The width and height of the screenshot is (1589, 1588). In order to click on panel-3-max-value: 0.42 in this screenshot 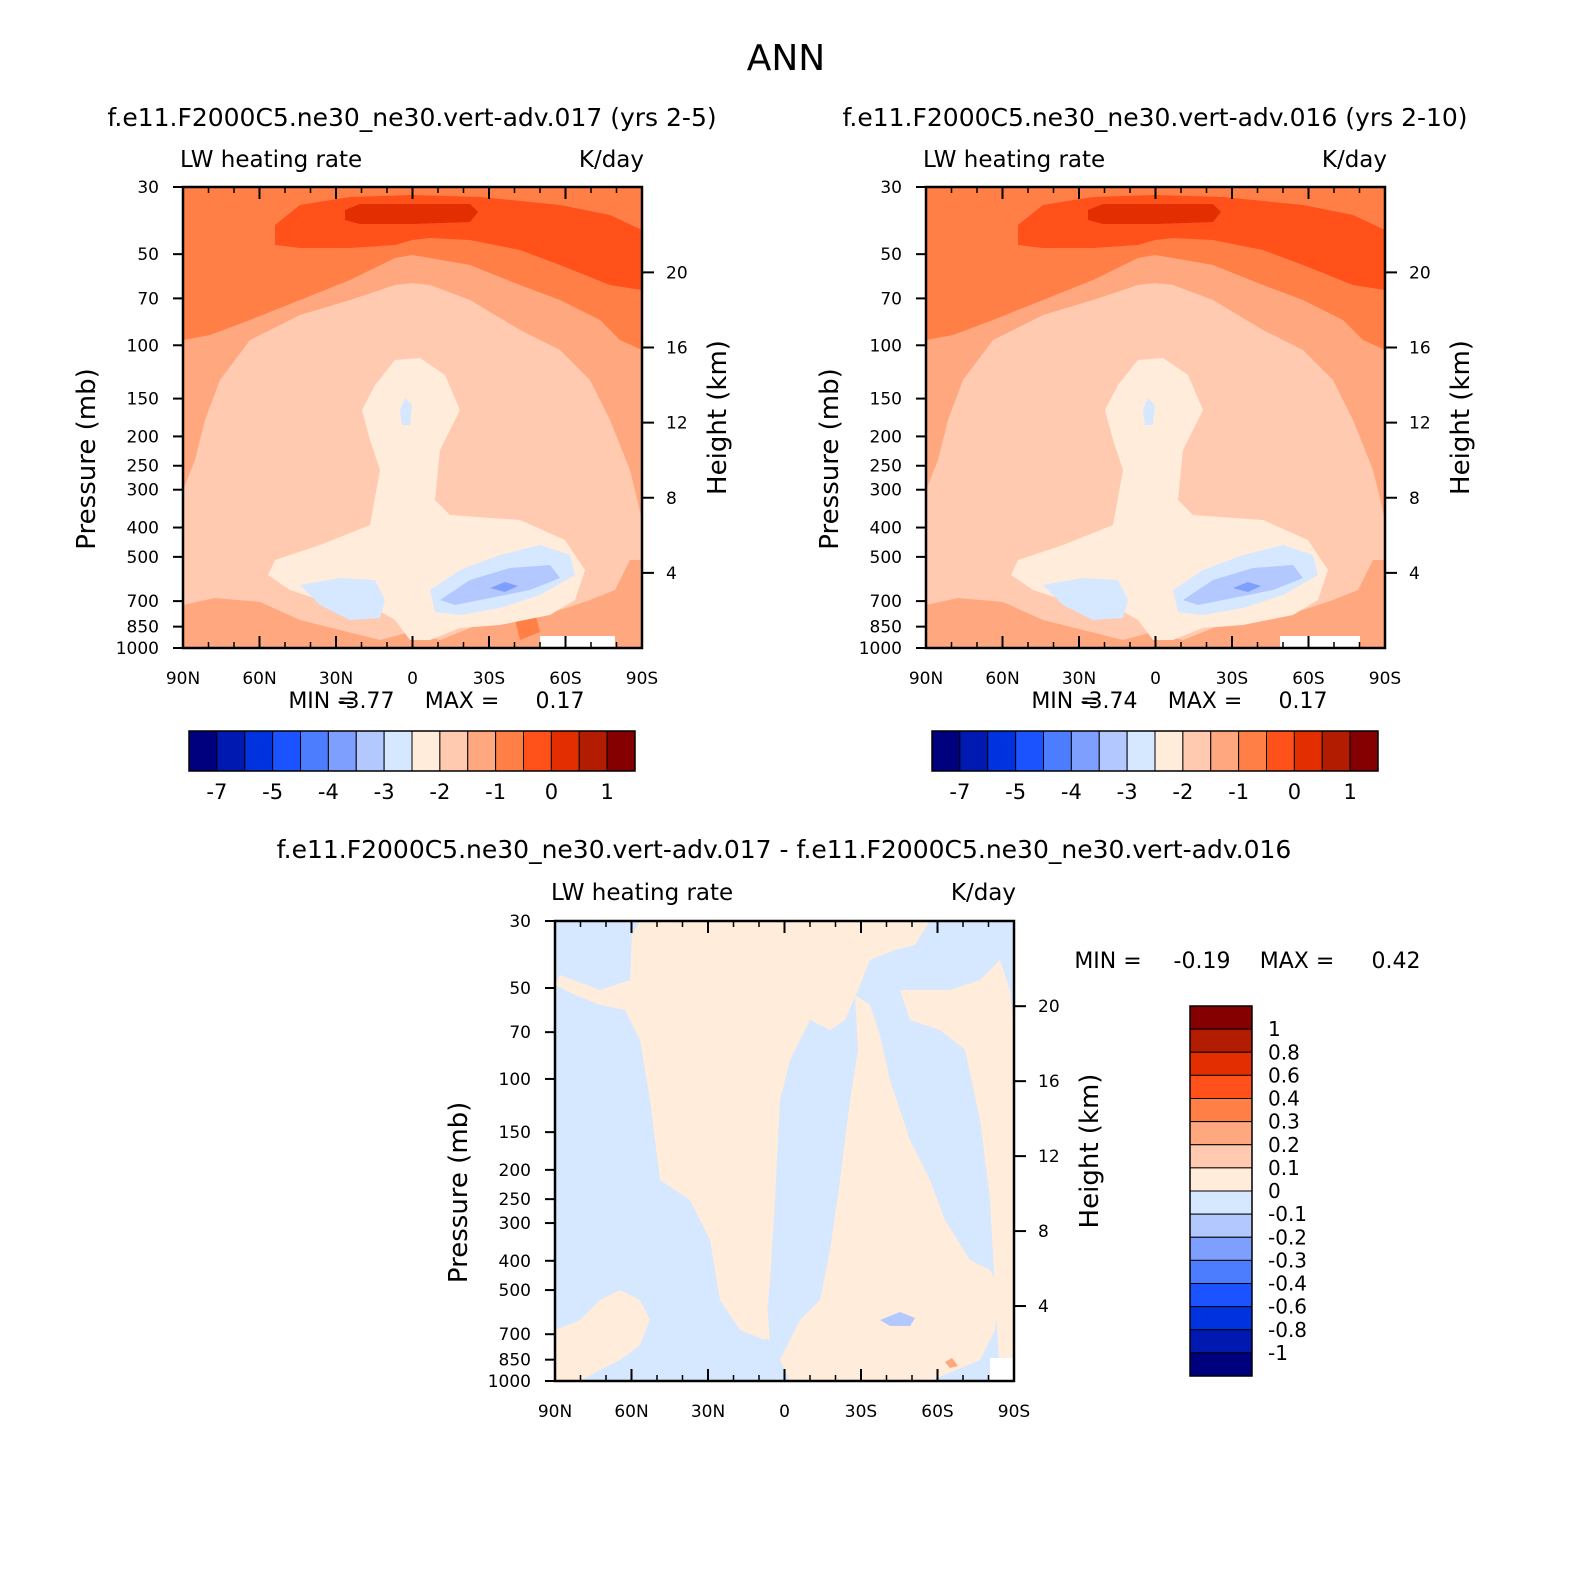, I will do `click(1396, 961)`.